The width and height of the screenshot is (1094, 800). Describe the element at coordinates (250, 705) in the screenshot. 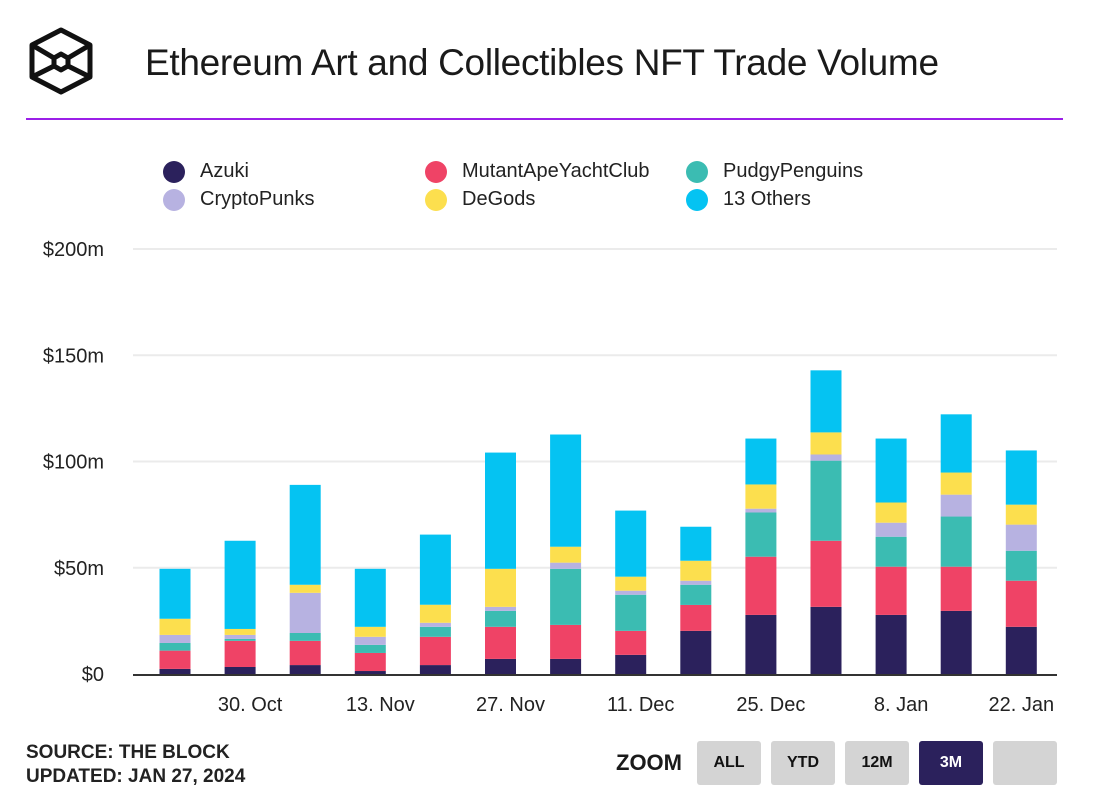

I see `x-tick-label: 30. Oct` at that location.